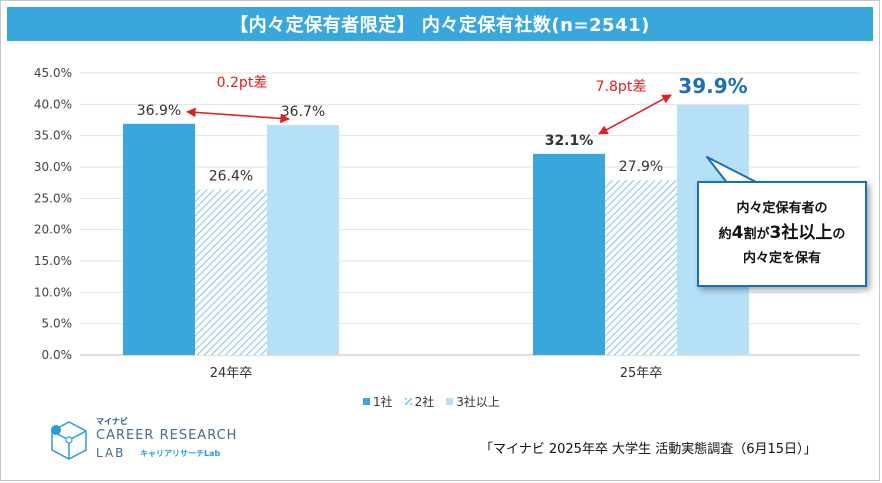 Image resolution: width=882 pixels, height=483 pixels. I want to click on y-tick-label: 15.0%, so click(53, 261).